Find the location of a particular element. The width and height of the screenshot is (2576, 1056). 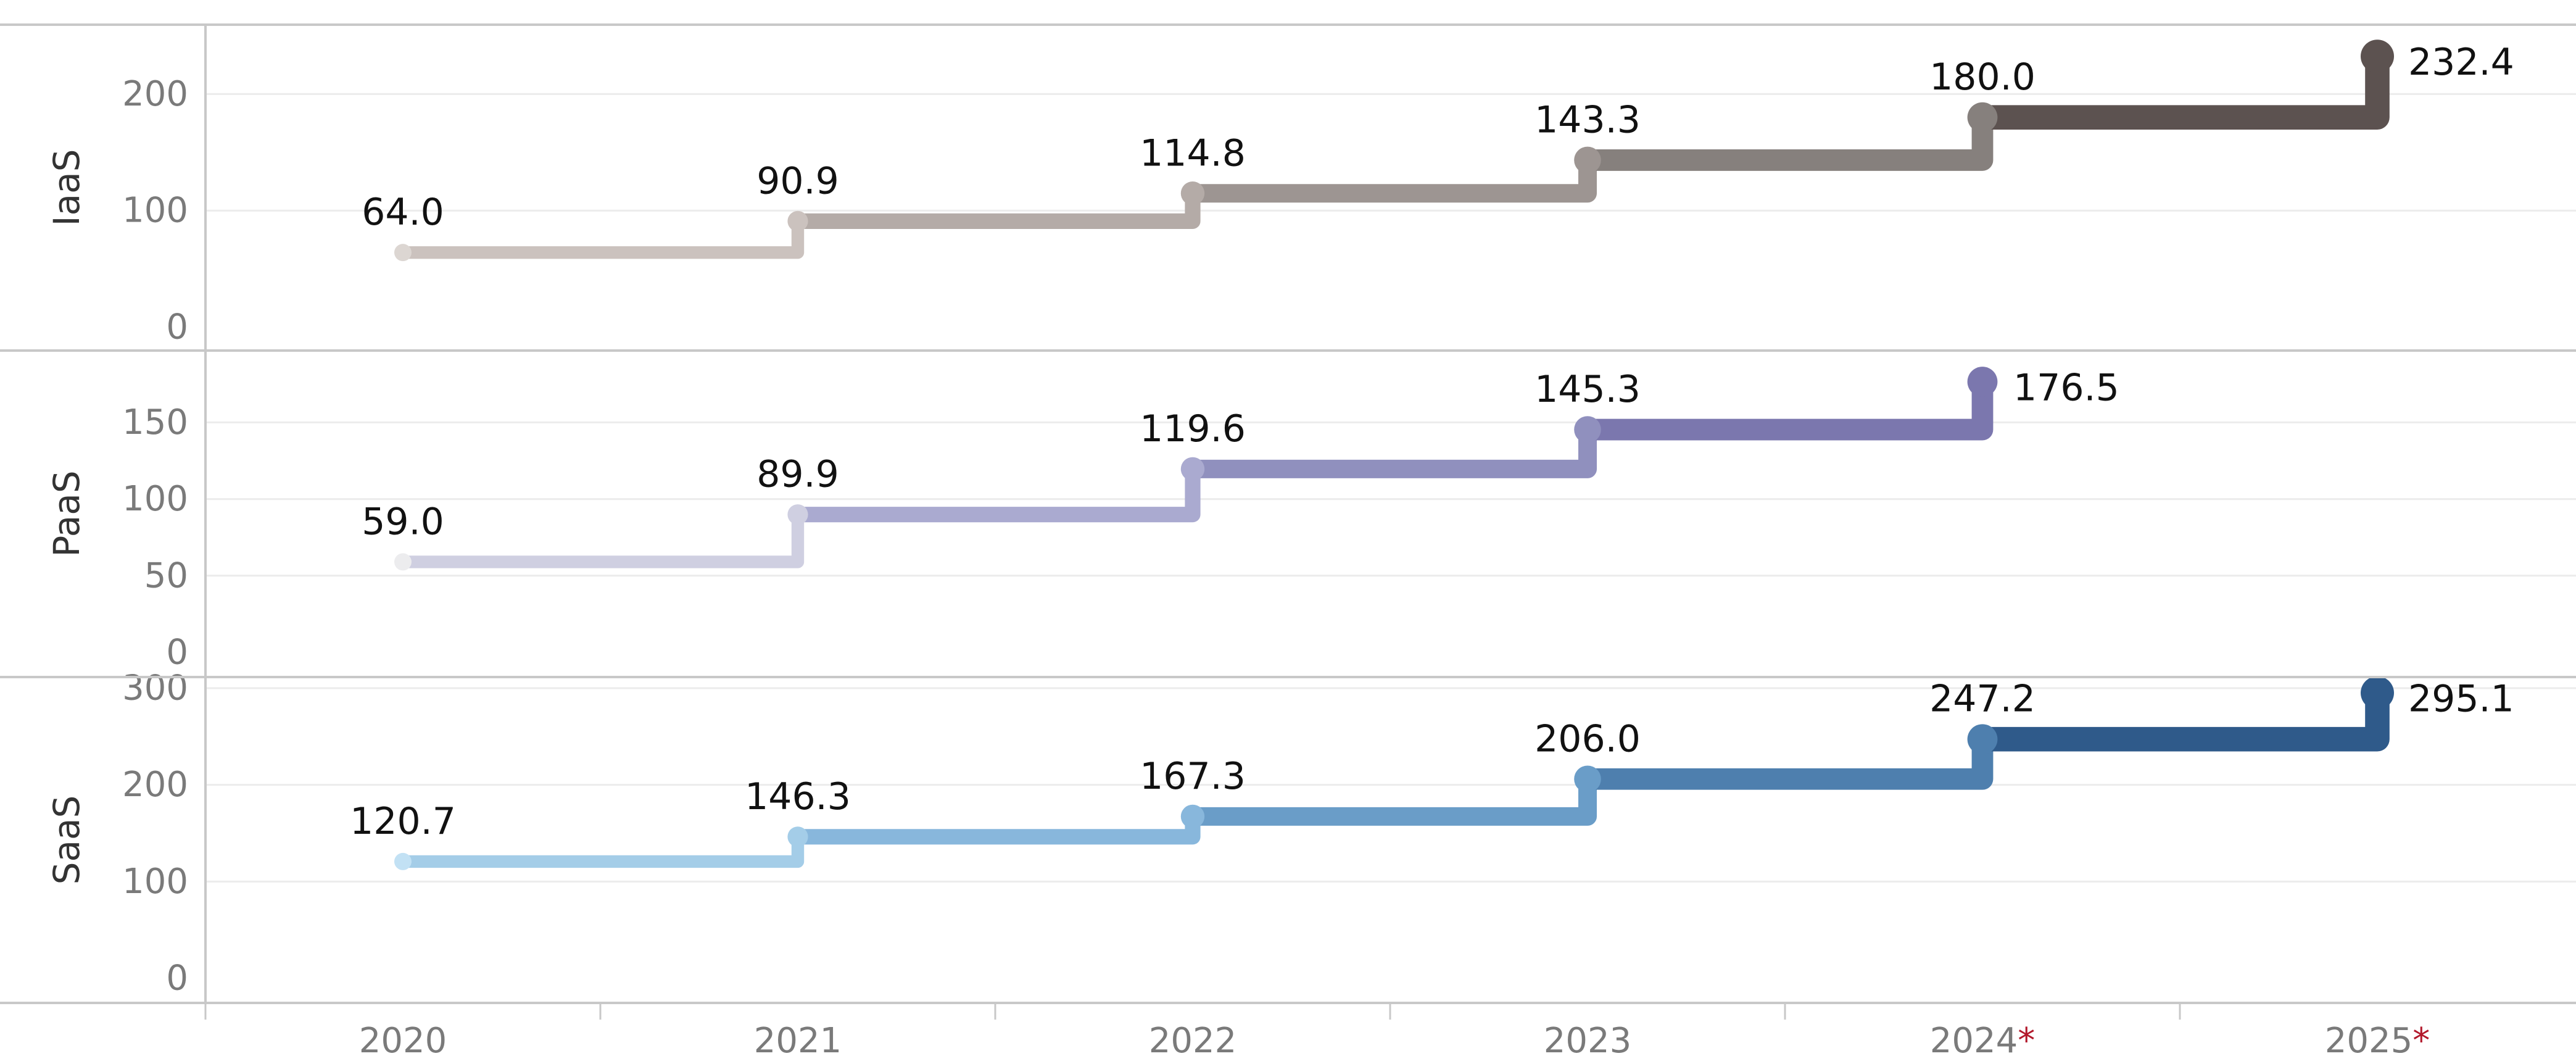

data-label: 64.0 is located at coordinates (403, 212).